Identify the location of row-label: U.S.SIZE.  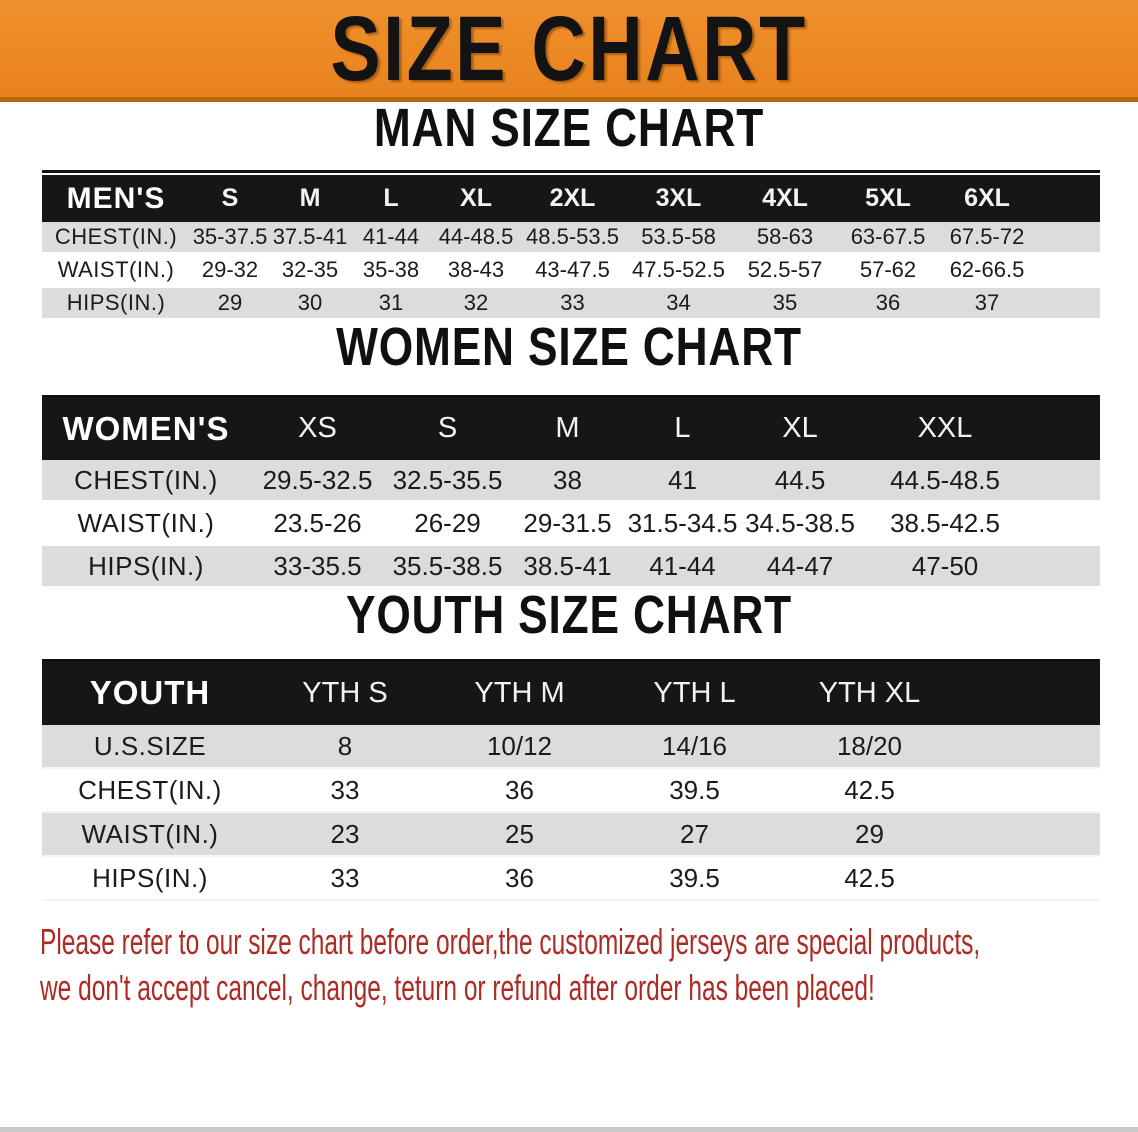
(150, 747).